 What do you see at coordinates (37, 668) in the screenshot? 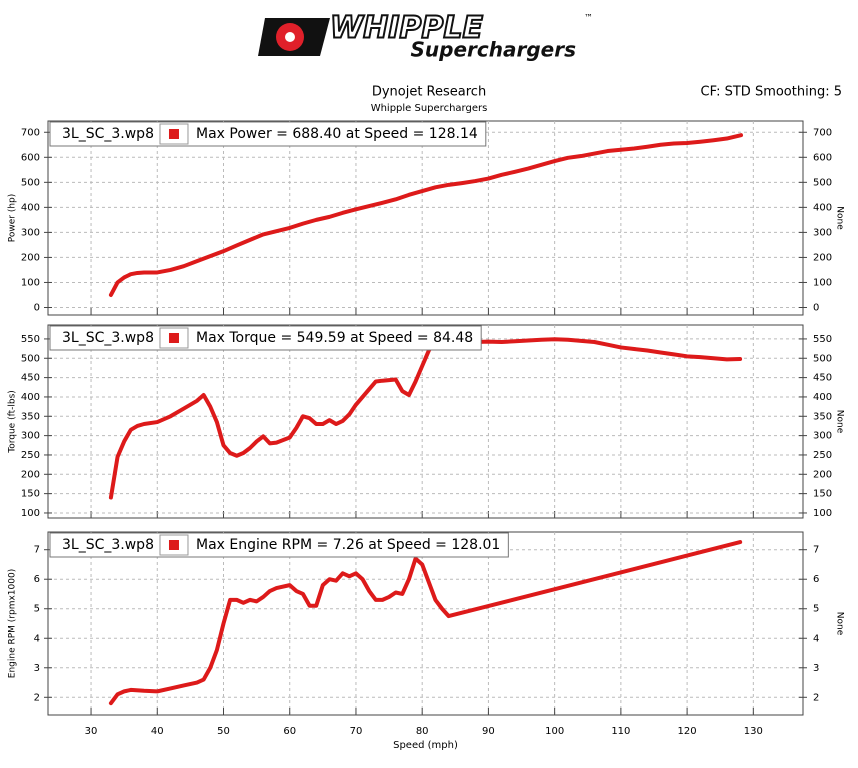
I see `y-tick-label: 3` at bounding box center [37, 668].